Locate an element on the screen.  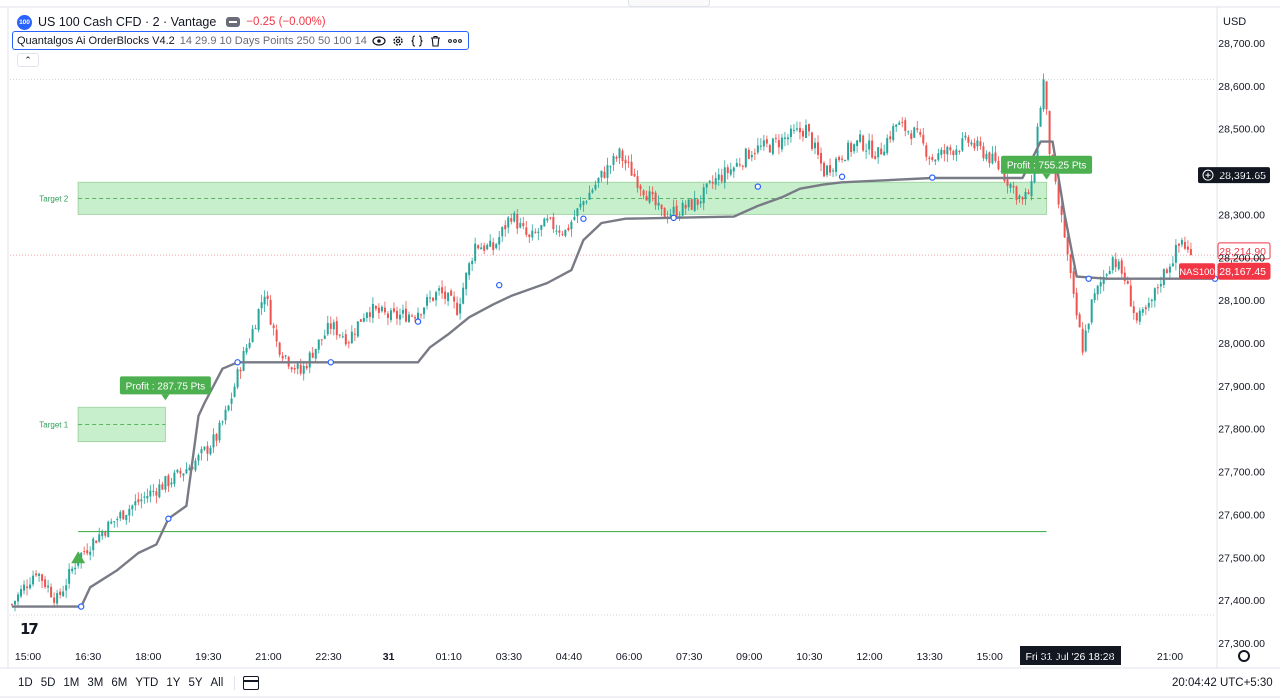
range-1d: 1D is located at coordinates (25, 683).